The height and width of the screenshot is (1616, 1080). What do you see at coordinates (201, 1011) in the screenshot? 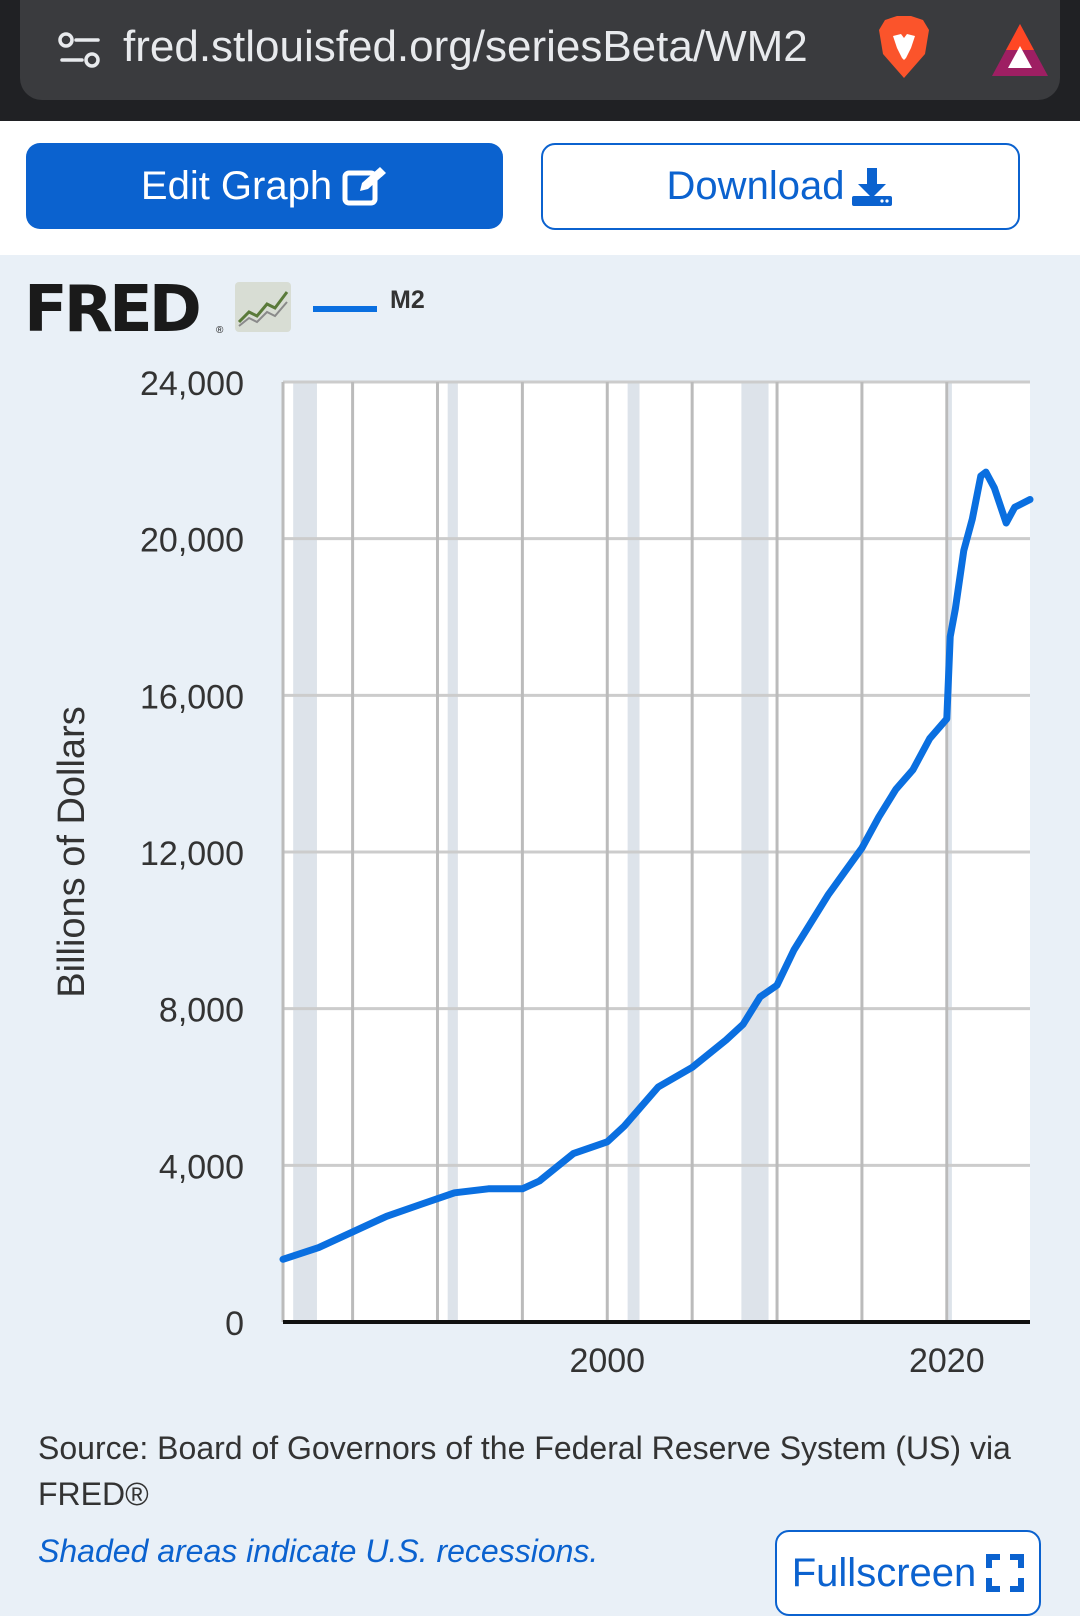
I see `y-tick-label: 8,000` at bounding box center [201, 1011].